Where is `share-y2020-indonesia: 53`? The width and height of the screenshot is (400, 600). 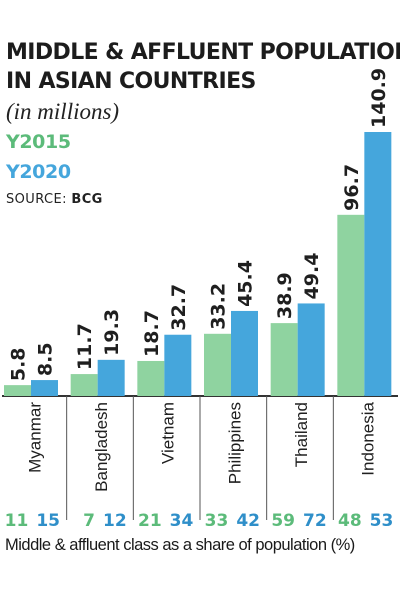
share-y2020-indonesia: 53 is located at coordinates (382, 521).